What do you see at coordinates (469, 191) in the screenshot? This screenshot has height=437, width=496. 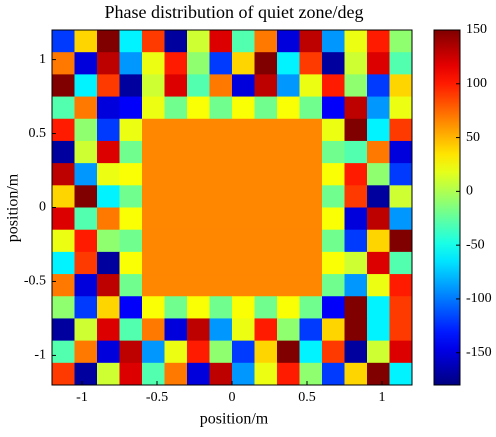 I see `colorbar-tick-label: 0` at bounding box center [469, 191].